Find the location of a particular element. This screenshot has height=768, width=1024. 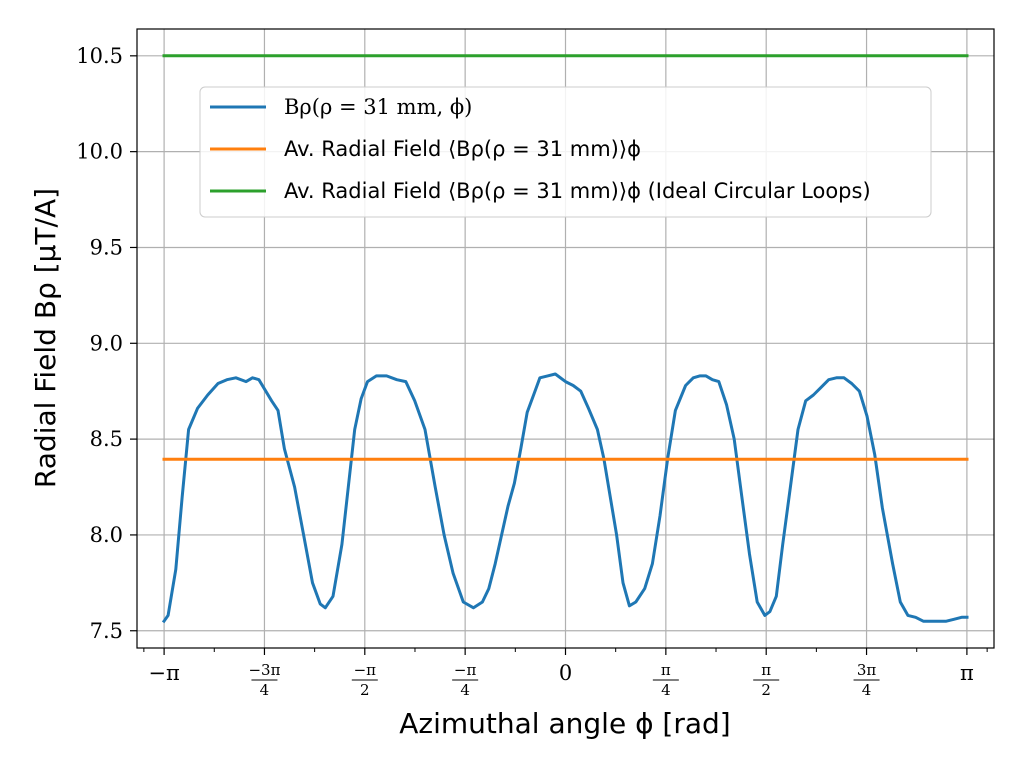

x-tick-label: −π 4 is located at coordinates (465, 680).